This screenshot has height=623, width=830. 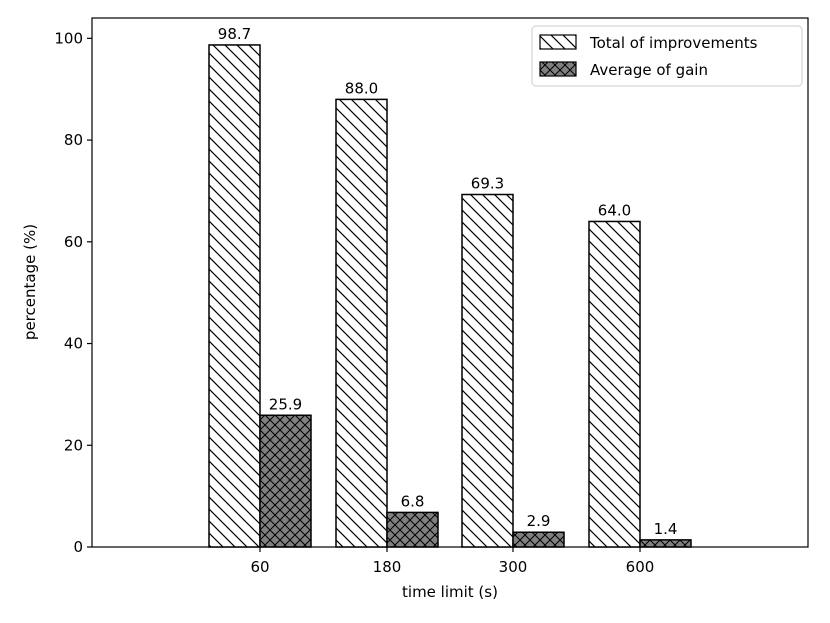 What do you see at coordinates (558, 42) in the screenshot?
I see `legend-swatch-total-of-improvements` at bounding box center [558, 42].